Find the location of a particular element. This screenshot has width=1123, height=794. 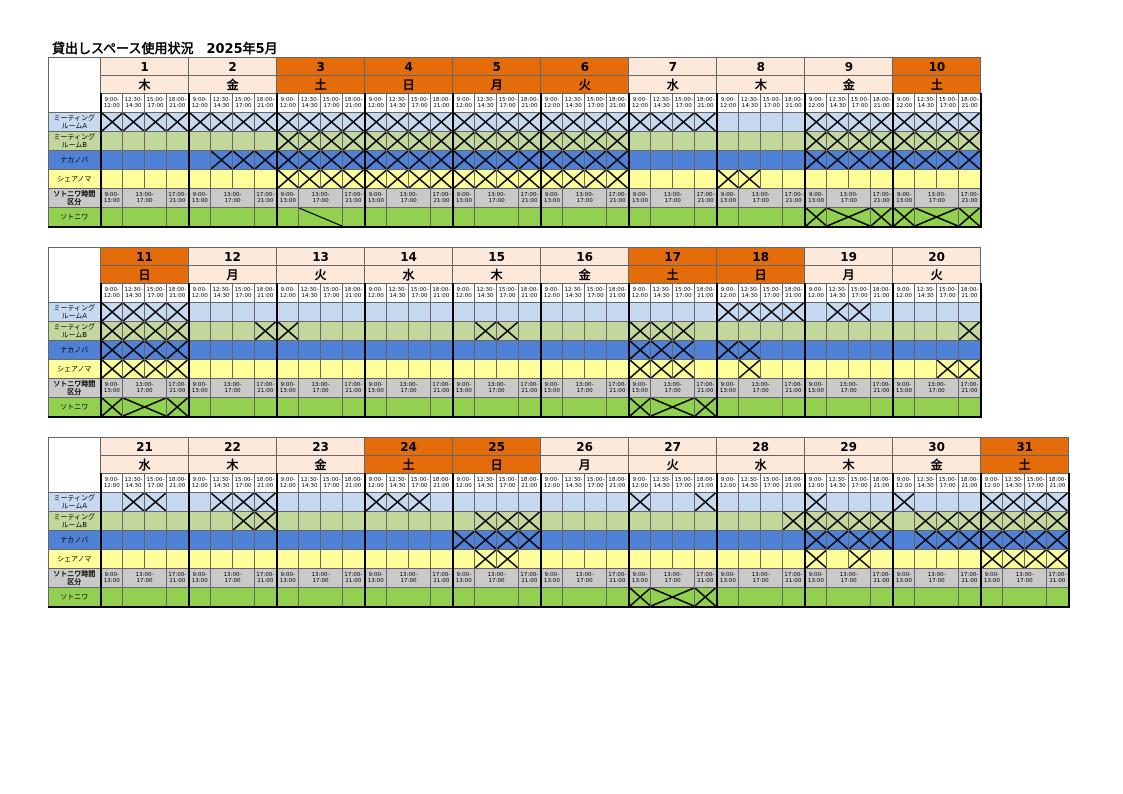

day-number: 18 is located at coordinates (761, 256).